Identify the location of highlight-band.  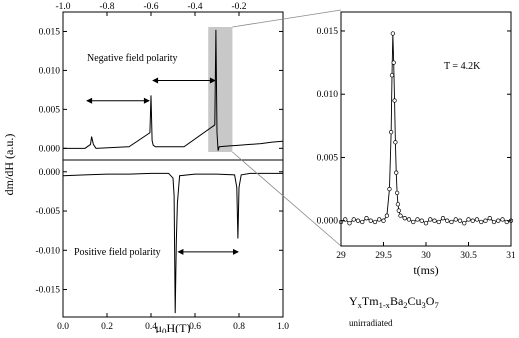
(220, 89).